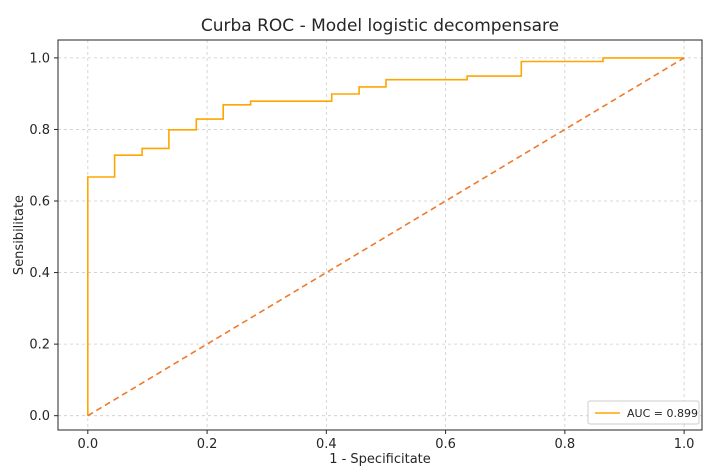  What do you see at coordinates (39, 130) in the screenshot?
I see `y-tick-label: 0.8` at bounding box center [39, 130].